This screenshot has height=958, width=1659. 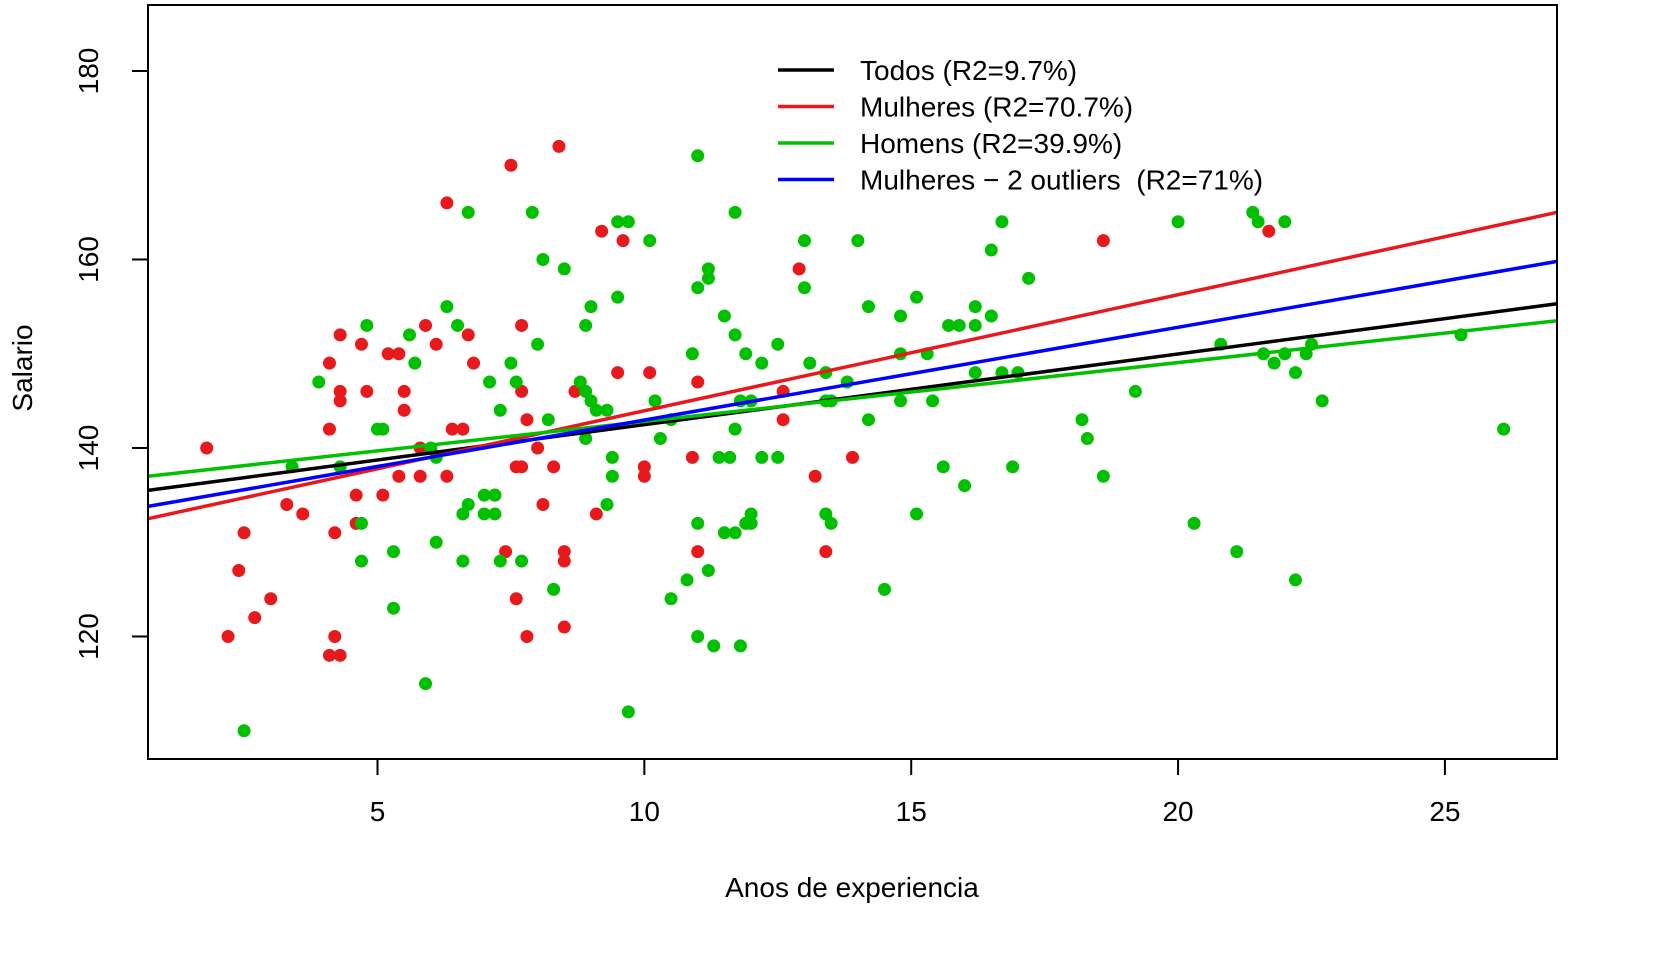 What do you see at coordinates (1177, 811) in the screenshot?
I see `x-tick-label: 20` at bounding box center [1177, 811].